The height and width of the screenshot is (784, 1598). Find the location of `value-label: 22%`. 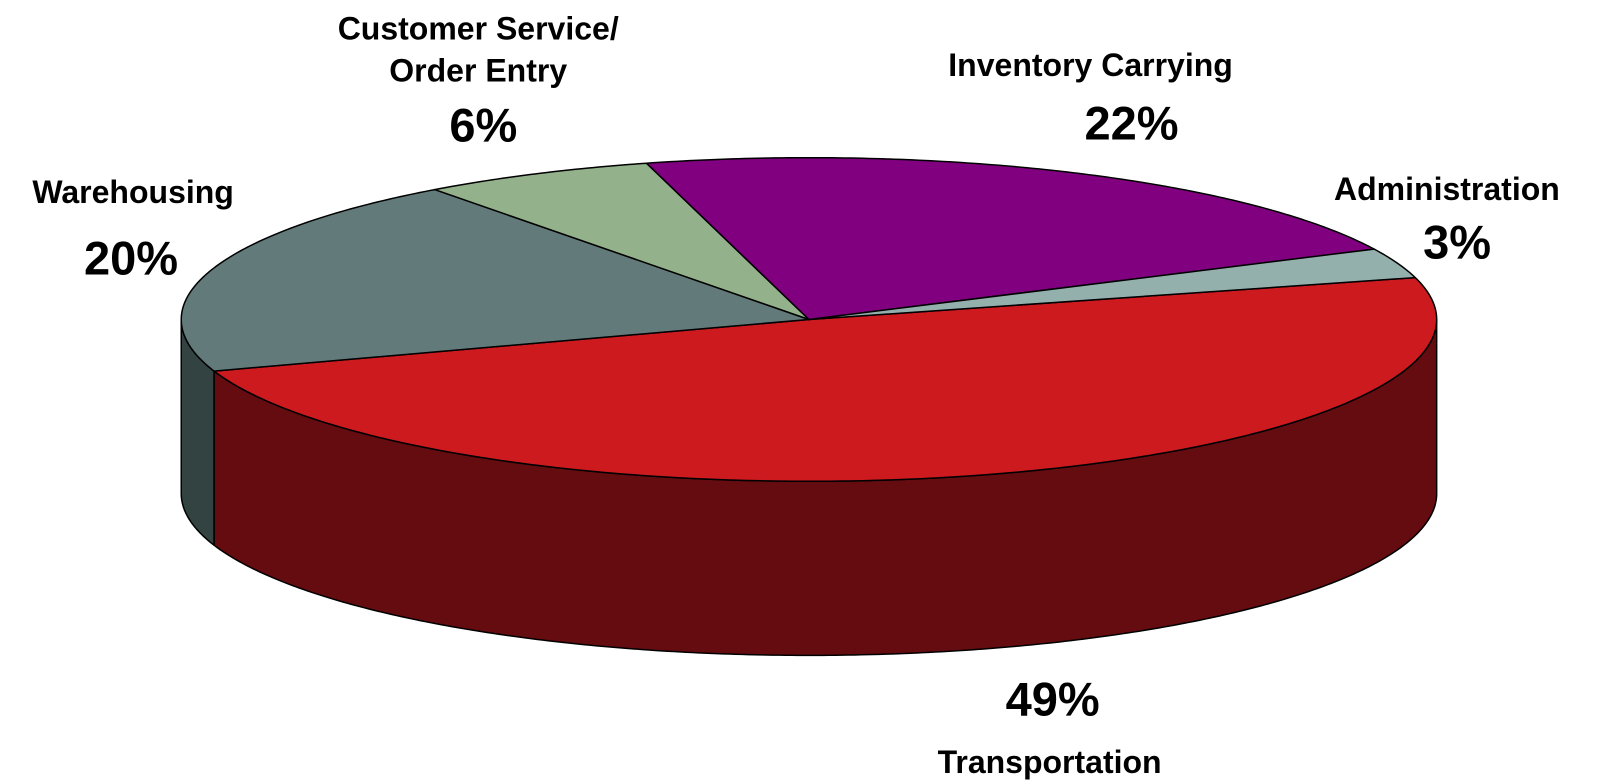

value-label: 22% is located at coordinates (1131, 123).